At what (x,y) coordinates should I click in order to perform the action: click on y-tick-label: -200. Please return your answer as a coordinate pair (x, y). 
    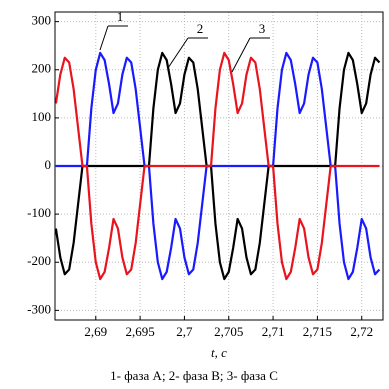
    Looking at the image, I should click on (39, 260).